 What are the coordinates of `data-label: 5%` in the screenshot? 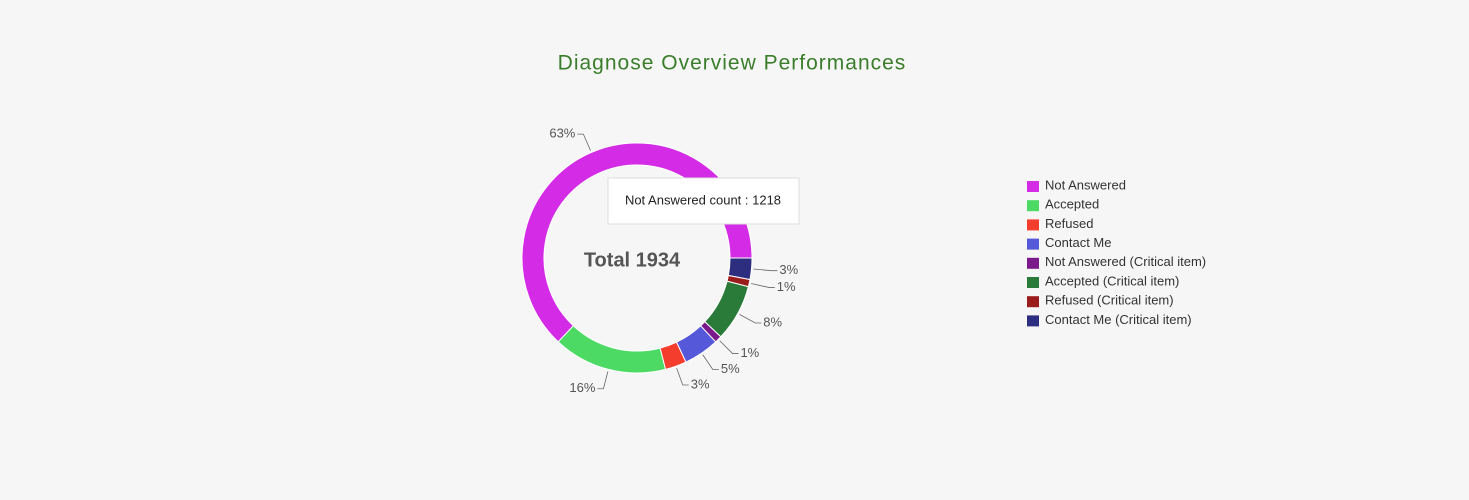 It's located at (730, 368).